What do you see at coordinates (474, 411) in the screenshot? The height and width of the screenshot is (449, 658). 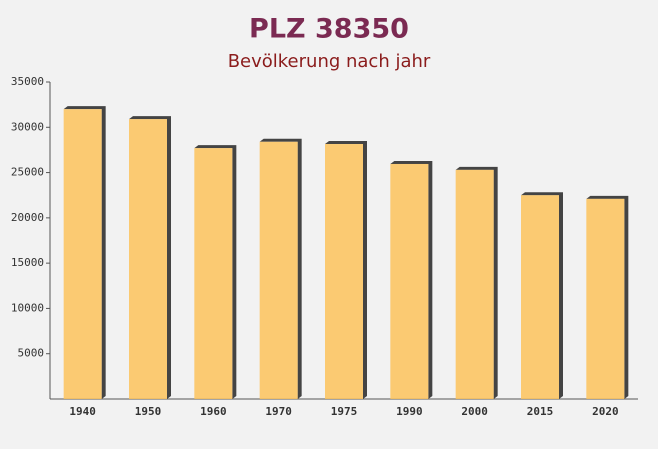 I see `x-tick-label: 2000` at bounding box center [474, 411].